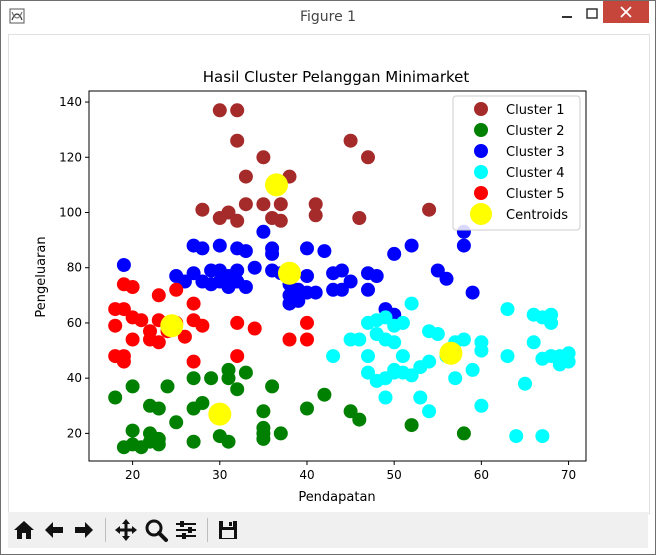 Image resolution: width=656 pixels, height=555 pixels. I want to click on x-axis-label: Pendapatan, so click(336, 497).